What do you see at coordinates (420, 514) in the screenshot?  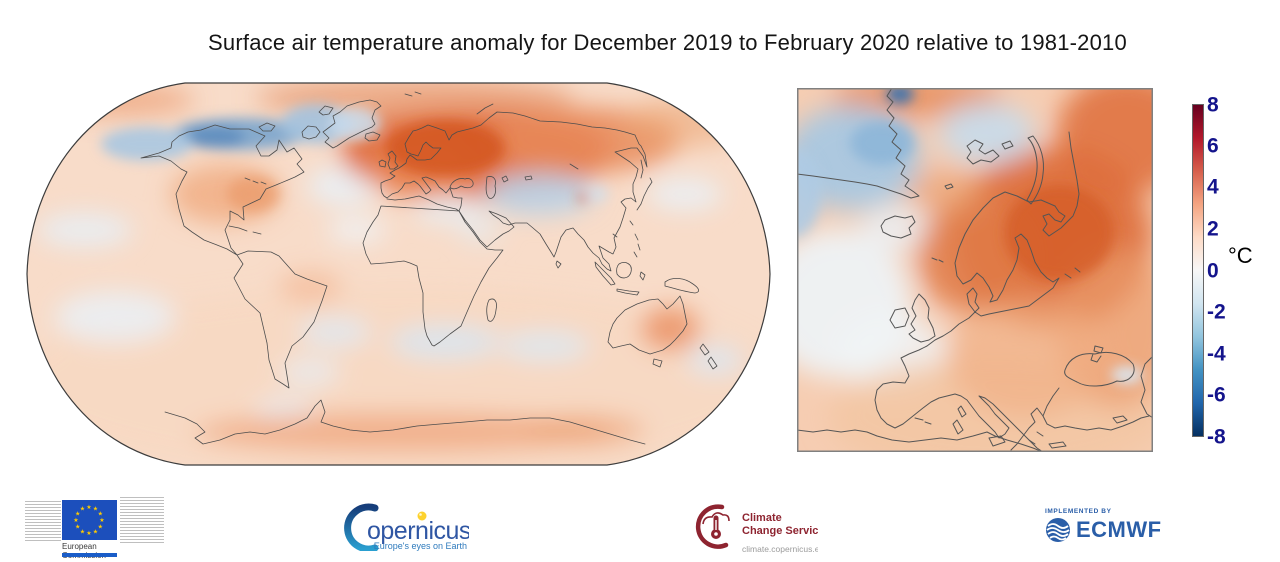 I see `copernicus-sun-highlight` at bounding box center [420, 514].